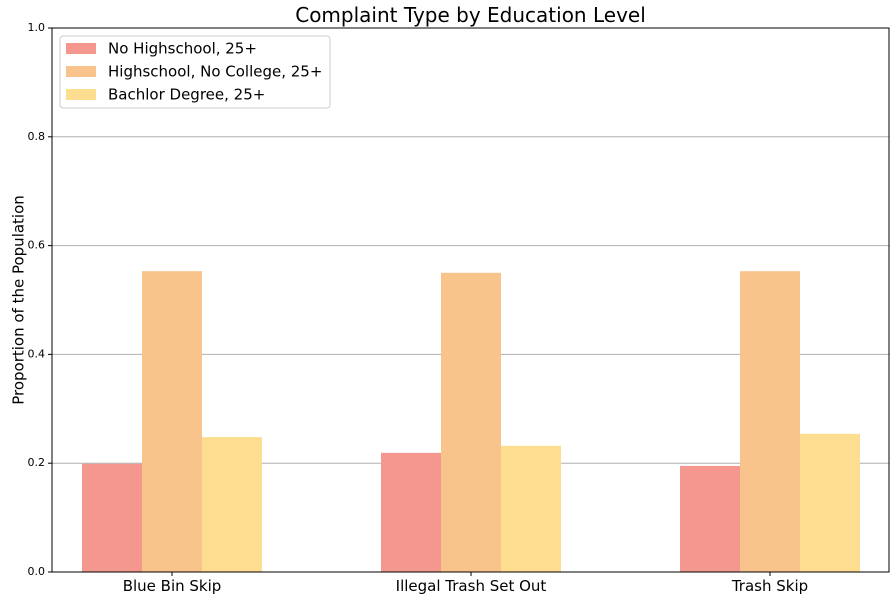 This screenshot has width=896, height=601. Describe the element at coordinates (37, 27) in the screenshot. I see `y-tick-label: 1.0` at that location.